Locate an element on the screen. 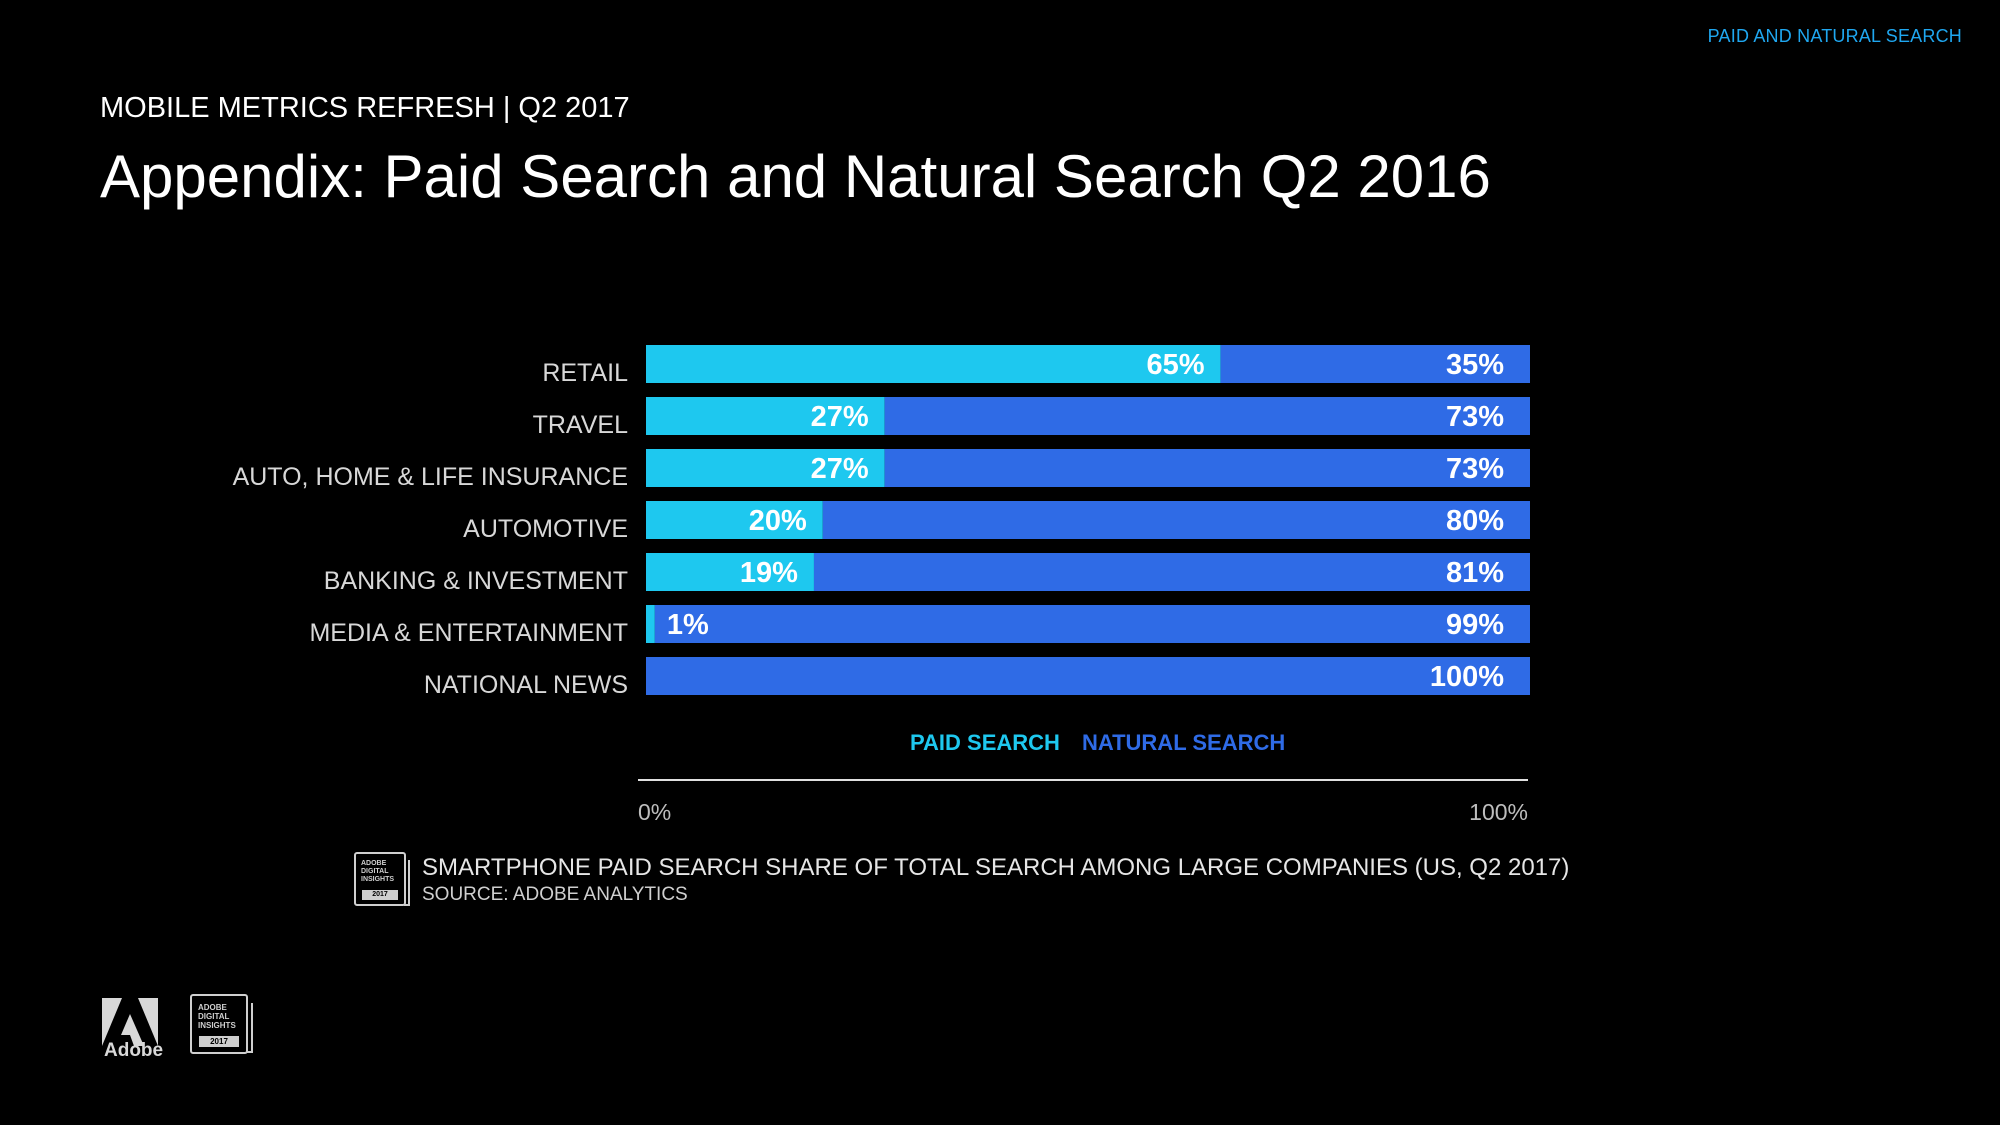  data-label-paid: 19% is located at coordinates (769, 573).